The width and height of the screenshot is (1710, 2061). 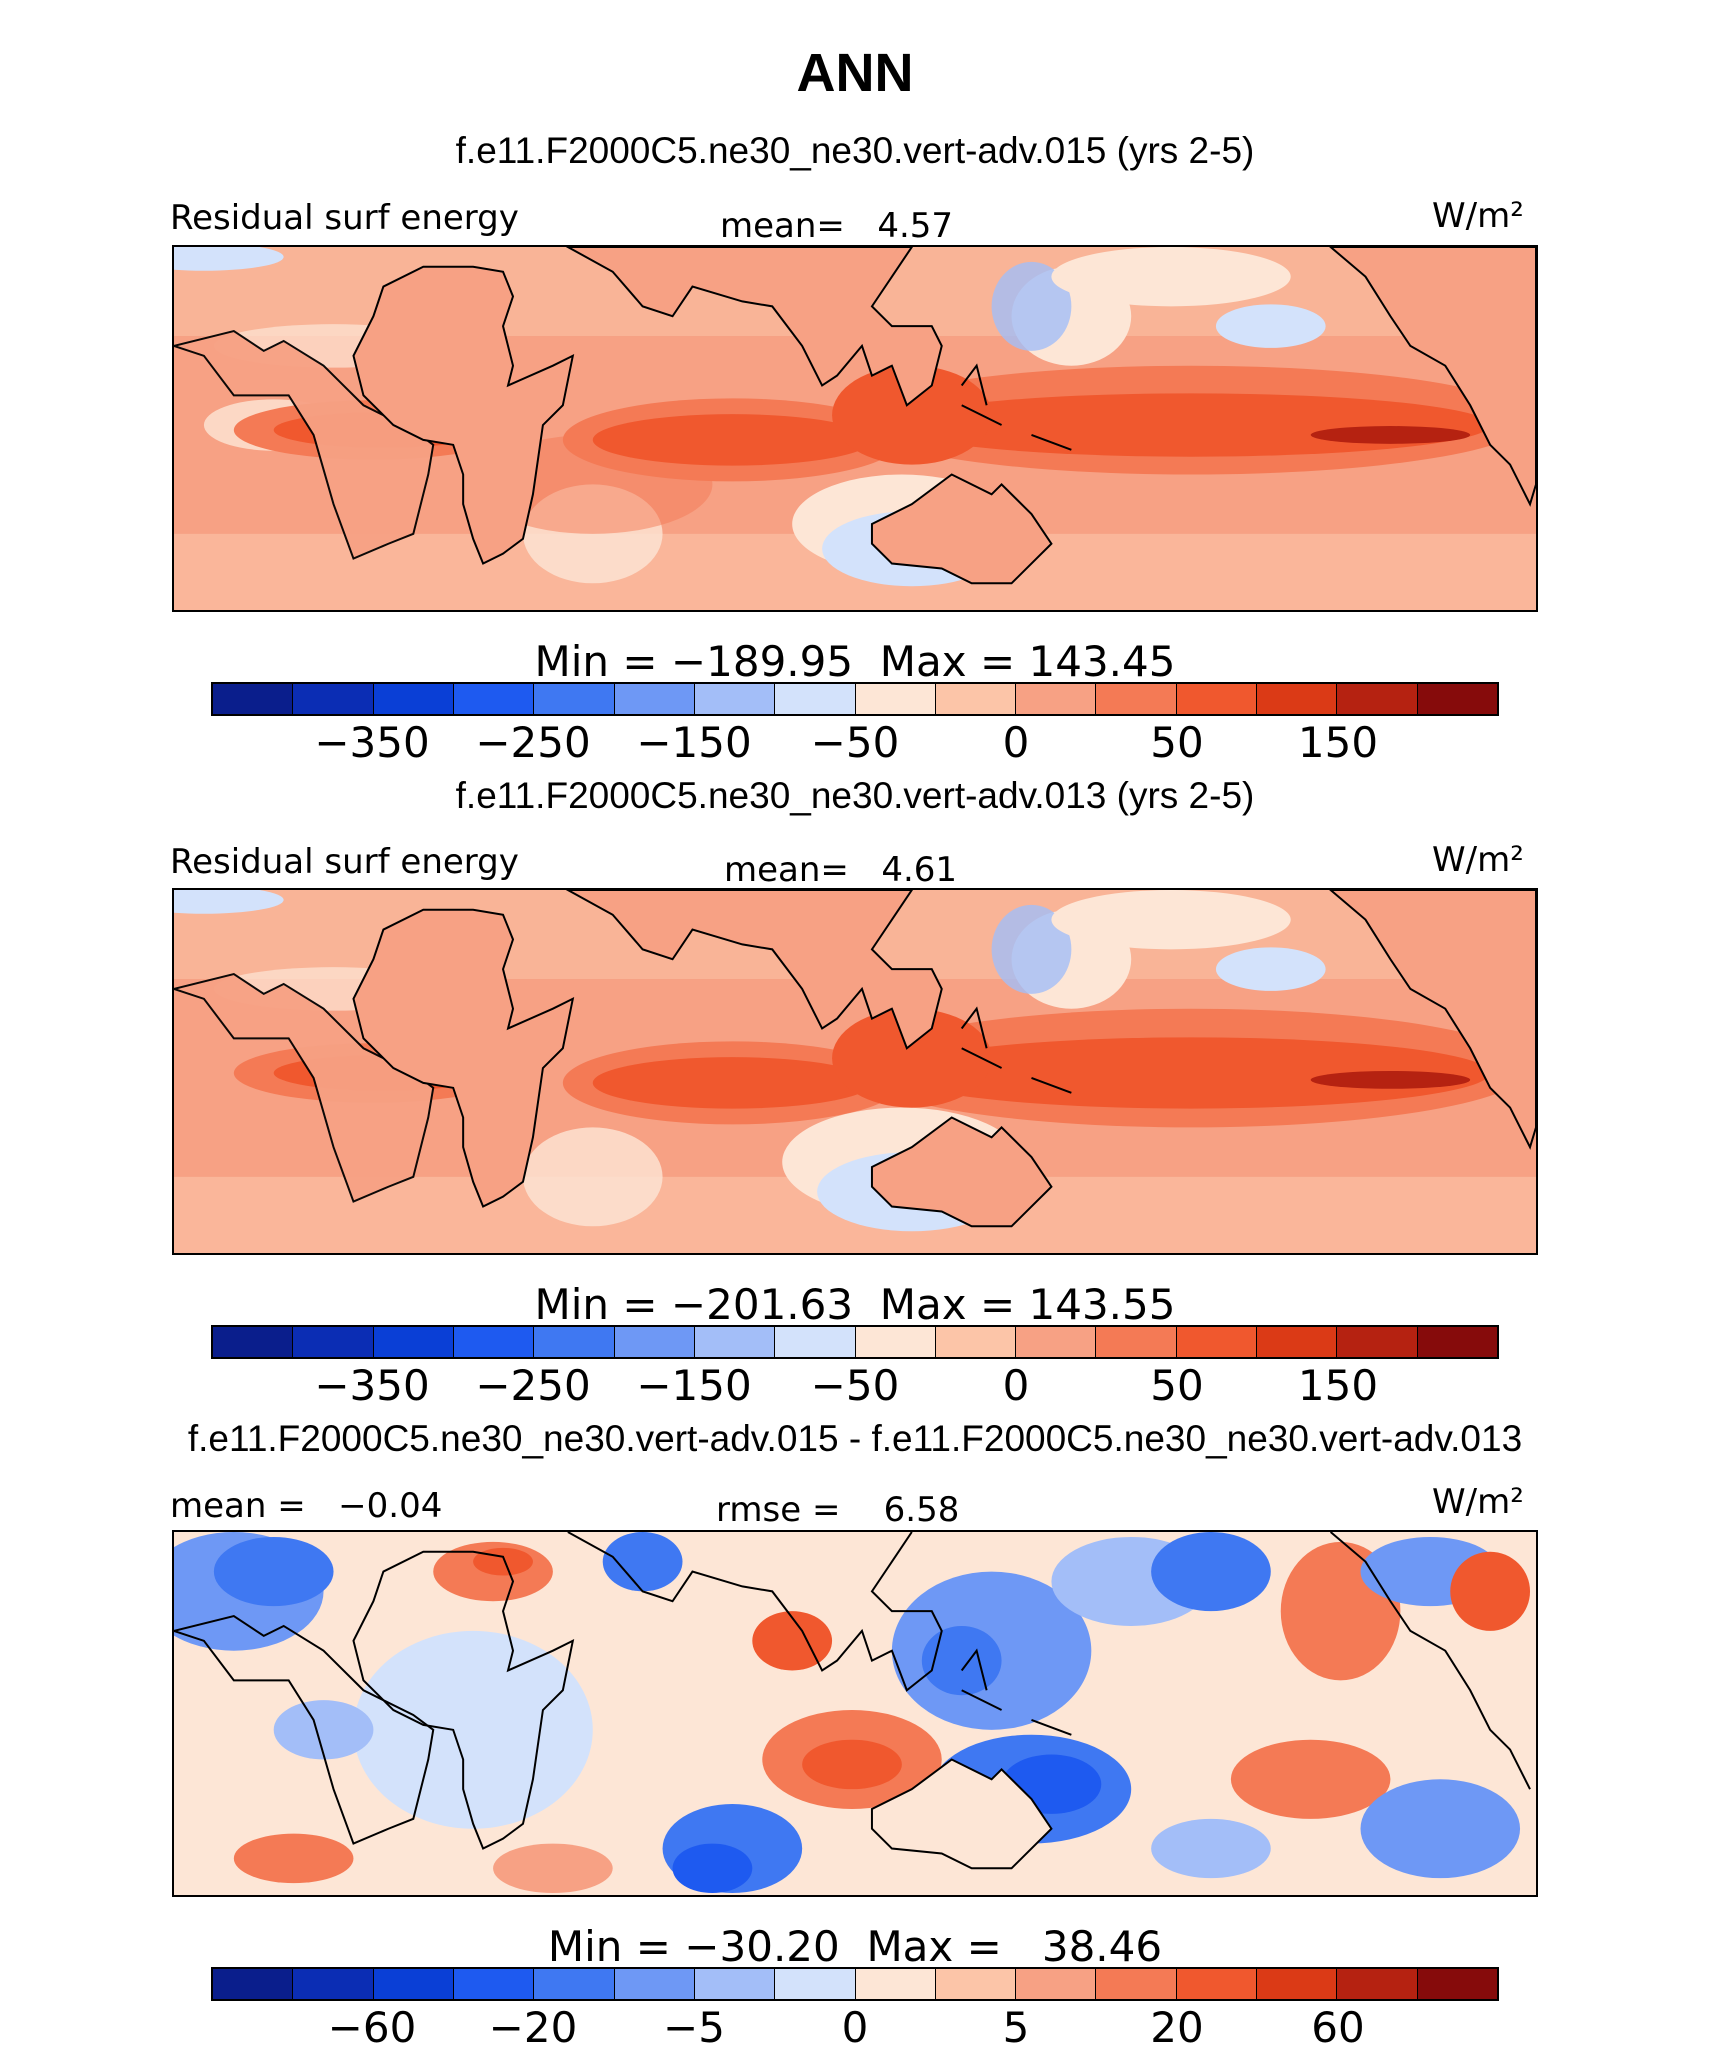 I want to click on panel-2-mean-label: mean= 4.61, so click(x=841, y=870).